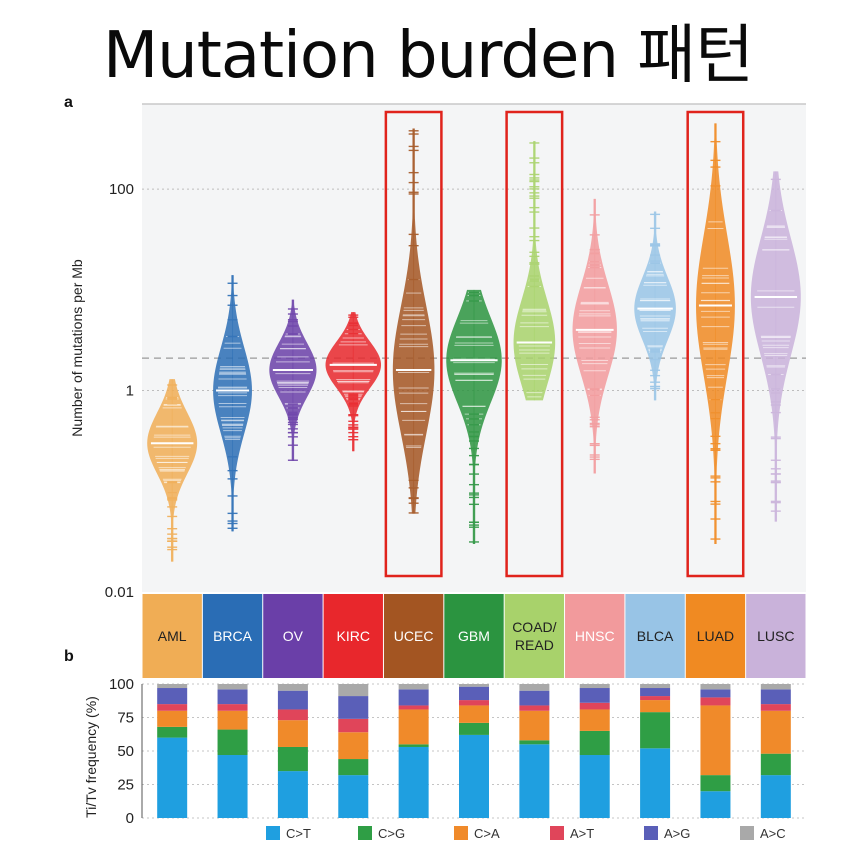 The width and height of the screenshot is (856, 864). I want to click on type-box-ucec: UCEC, so click(413, 636).